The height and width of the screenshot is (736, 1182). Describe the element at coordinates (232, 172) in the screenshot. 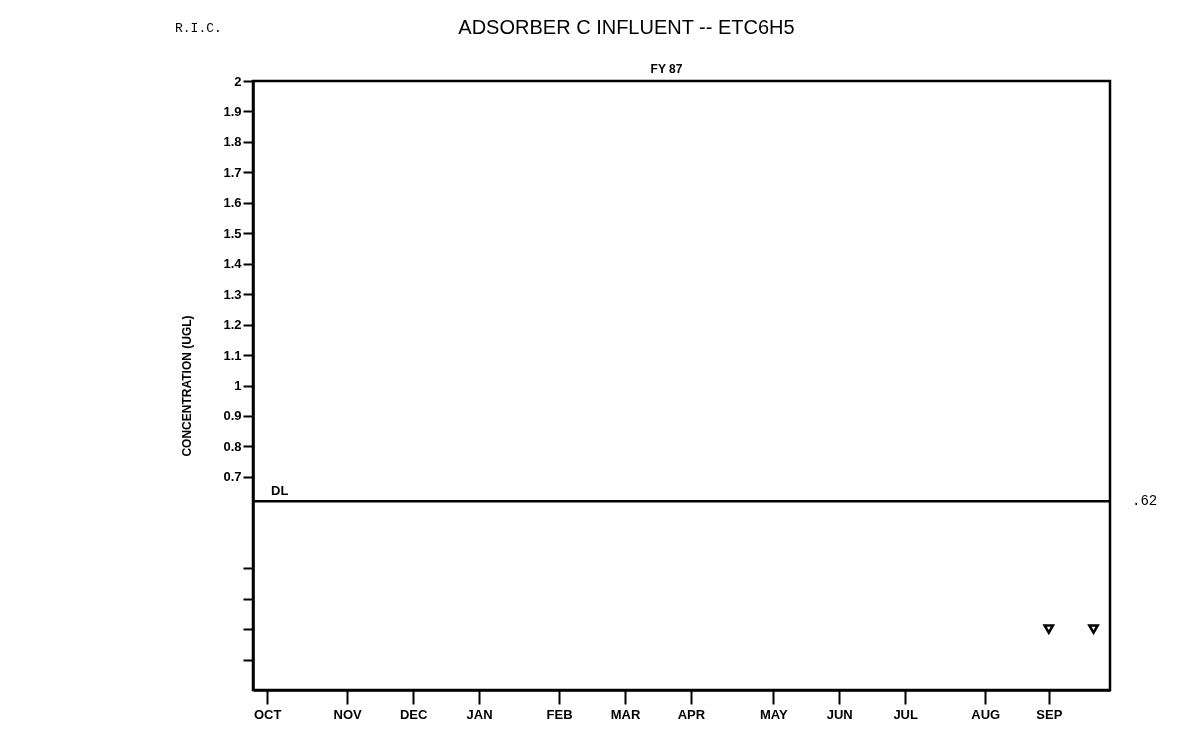

I see `y-tick-label: 1.7` at that location.